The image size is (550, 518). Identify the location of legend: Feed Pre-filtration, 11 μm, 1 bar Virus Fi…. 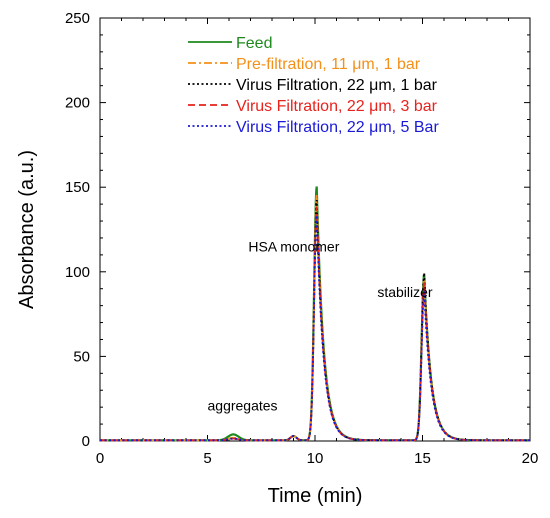
(313, 85).